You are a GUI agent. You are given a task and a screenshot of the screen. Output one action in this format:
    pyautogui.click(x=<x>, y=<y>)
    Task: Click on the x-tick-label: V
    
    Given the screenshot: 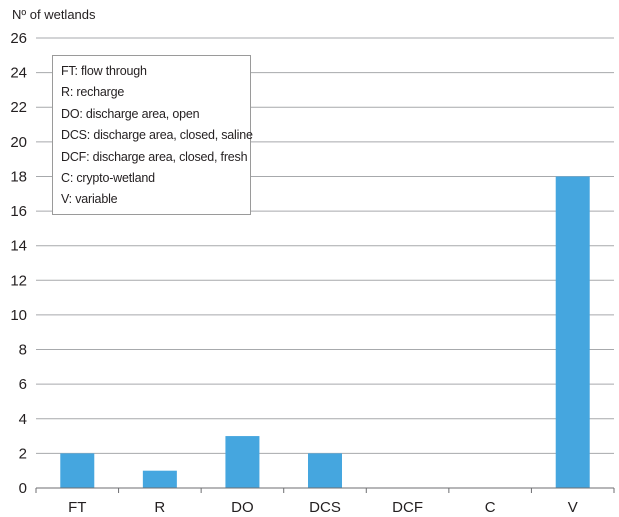 What is the action you would take?
    pyautogui.click(x=573, y=507)
    